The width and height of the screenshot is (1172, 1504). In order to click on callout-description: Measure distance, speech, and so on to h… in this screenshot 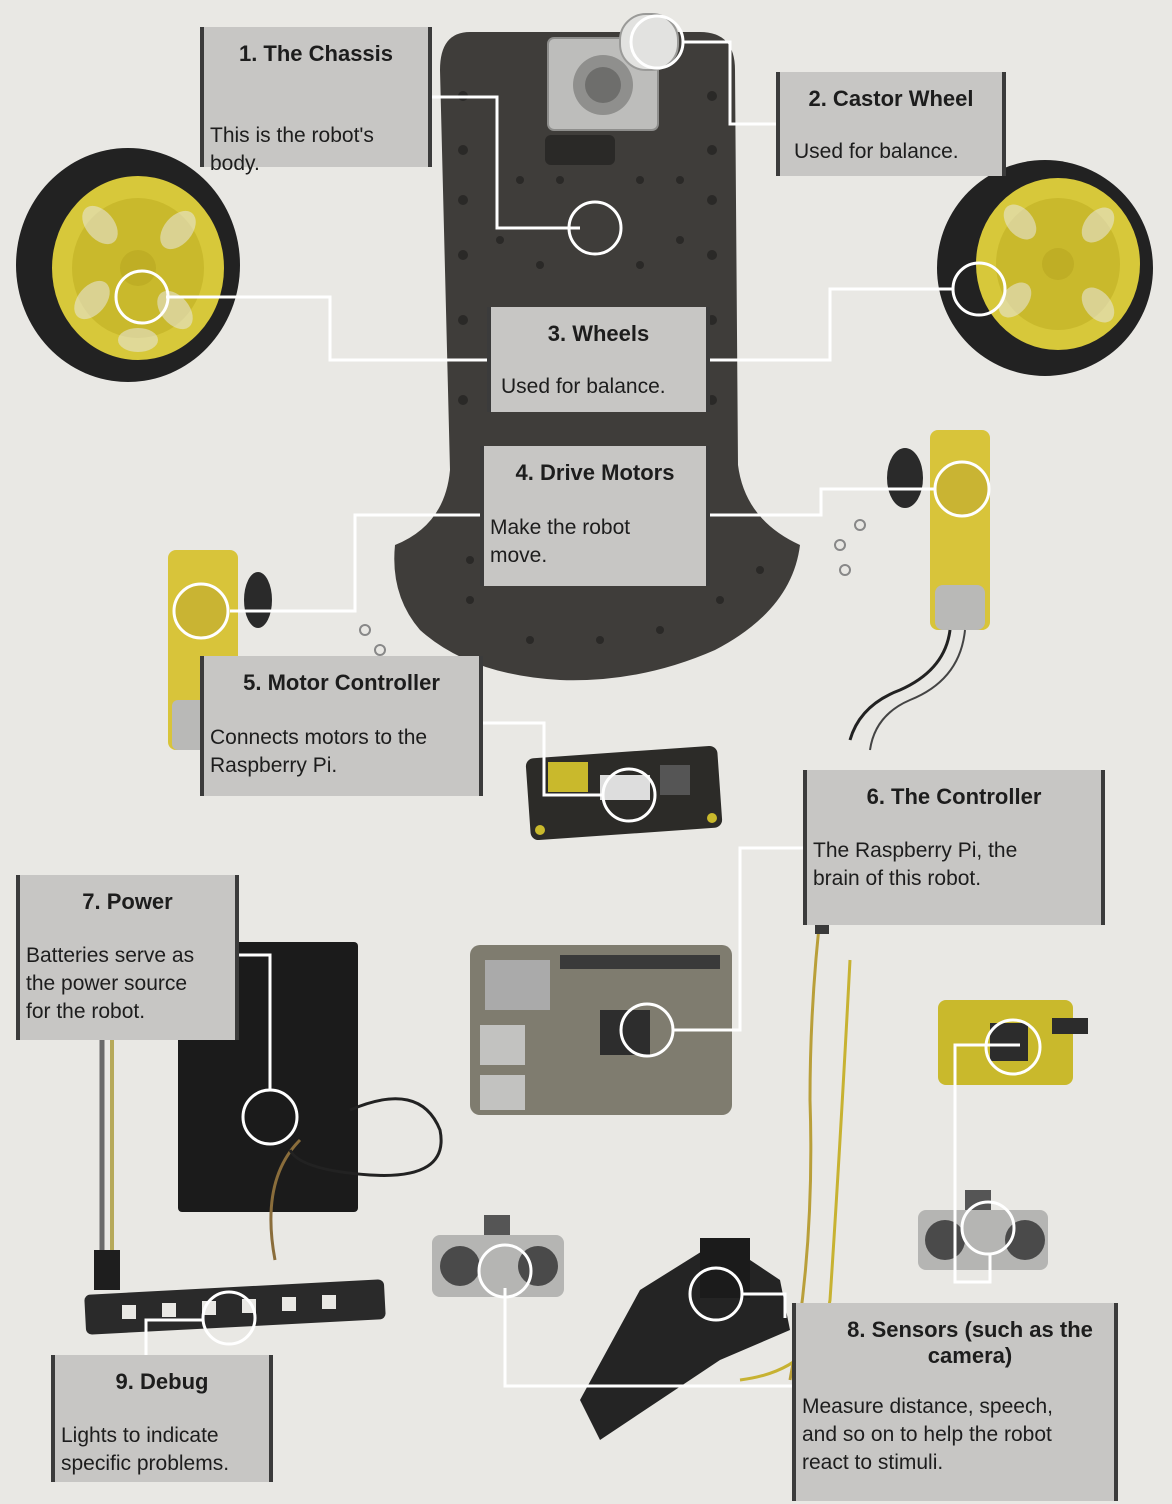, I will do `click(927, 1434)`.